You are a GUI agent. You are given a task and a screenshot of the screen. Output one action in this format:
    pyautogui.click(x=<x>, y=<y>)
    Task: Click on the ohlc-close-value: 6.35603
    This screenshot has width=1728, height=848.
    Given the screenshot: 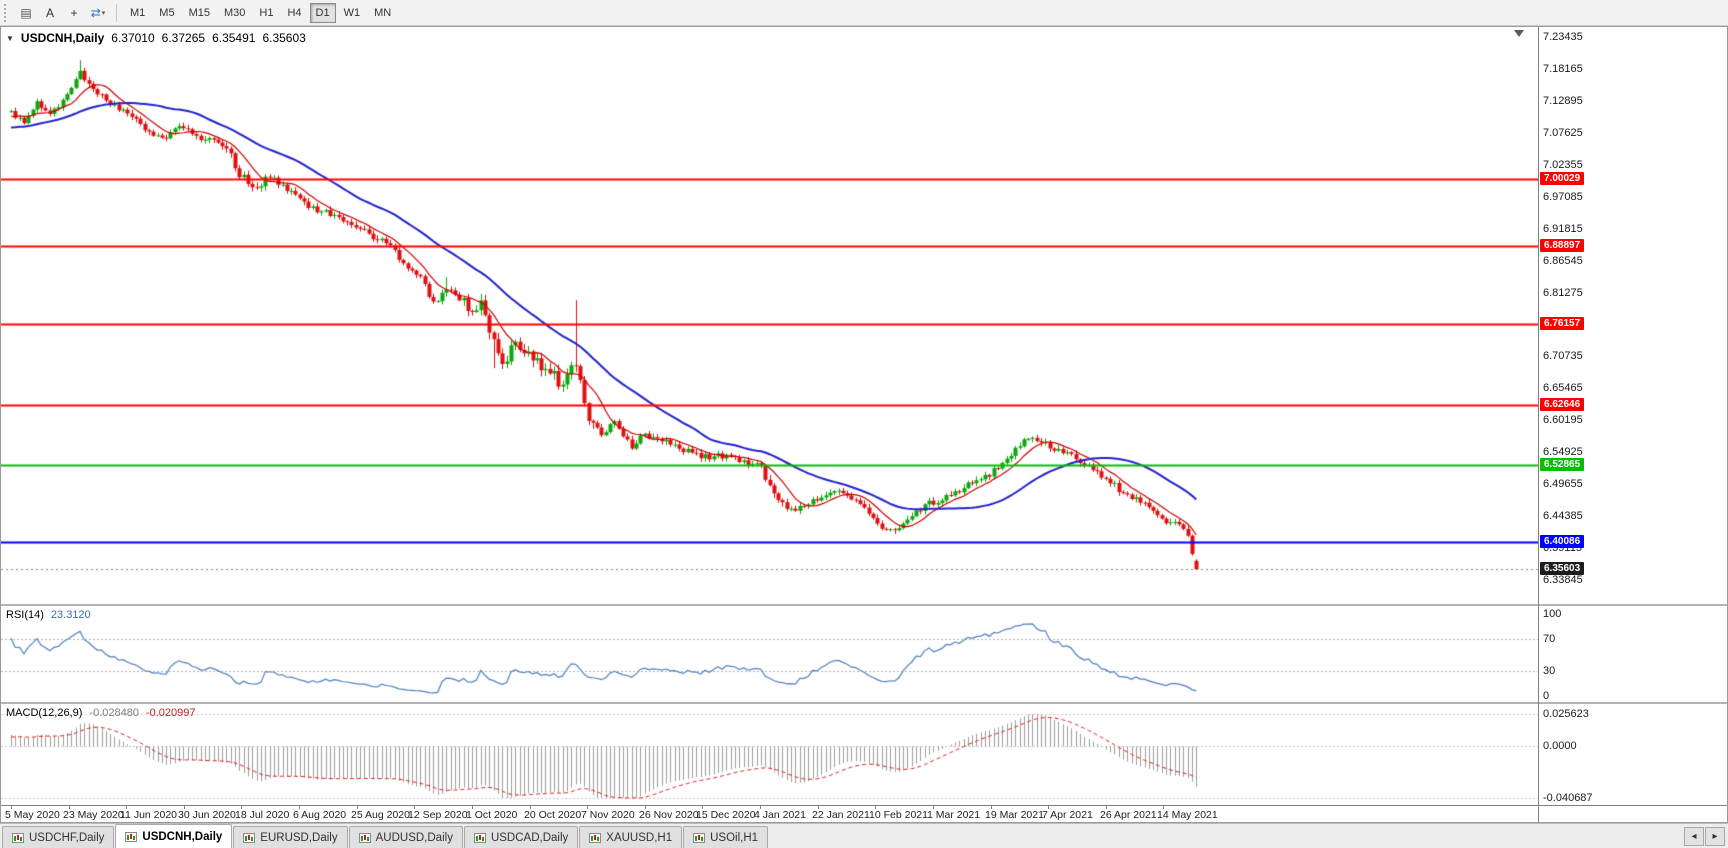 What is the action you would take?
    pyautogui.click(x=284, y=38)
    